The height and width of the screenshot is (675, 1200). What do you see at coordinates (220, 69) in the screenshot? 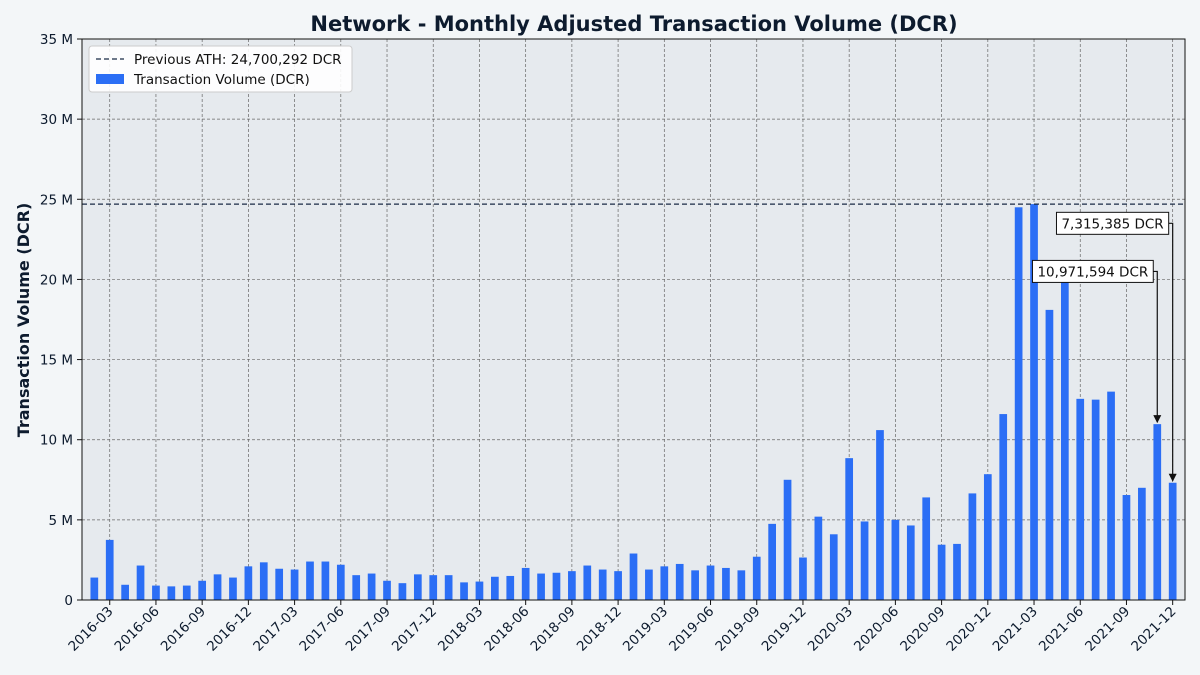
I see `legend-box` at bounding box center [220, 69].